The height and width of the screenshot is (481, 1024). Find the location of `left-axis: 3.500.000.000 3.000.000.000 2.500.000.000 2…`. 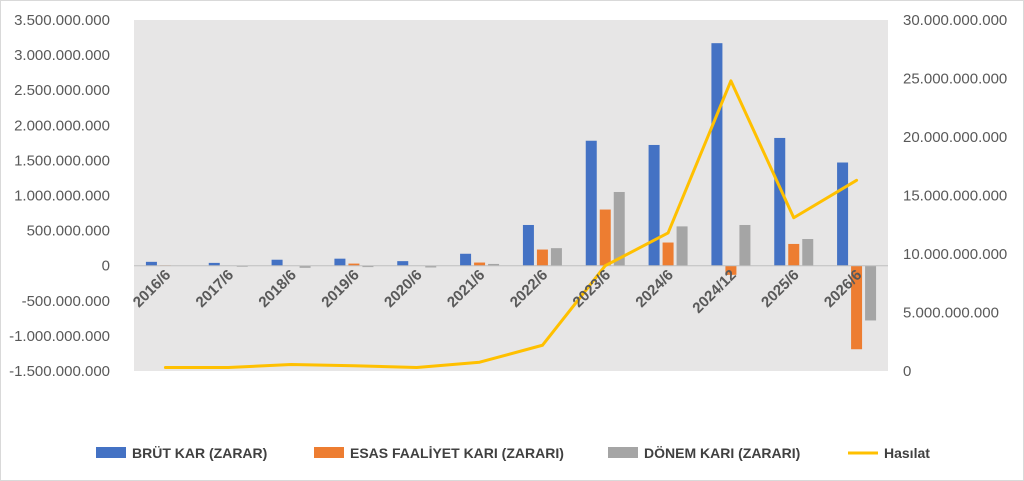

left-axis: 3.500.000.000 3.000.000.000 2.500.000.000 2… is located at coordinates (59, 196).